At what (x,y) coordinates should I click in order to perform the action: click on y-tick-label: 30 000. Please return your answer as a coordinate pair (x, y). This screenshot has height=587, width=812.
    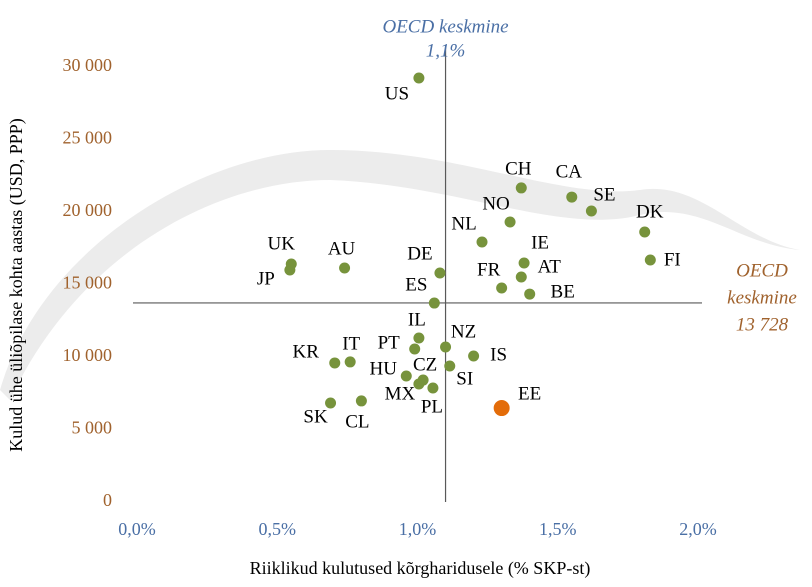
    Looking at the image, I should click on (88, 65).